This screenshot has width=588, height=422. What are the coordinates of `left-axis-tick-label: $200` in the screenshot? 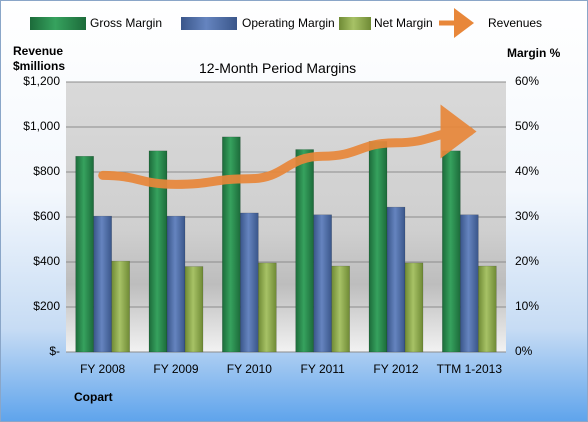 It's located at (46, 306).